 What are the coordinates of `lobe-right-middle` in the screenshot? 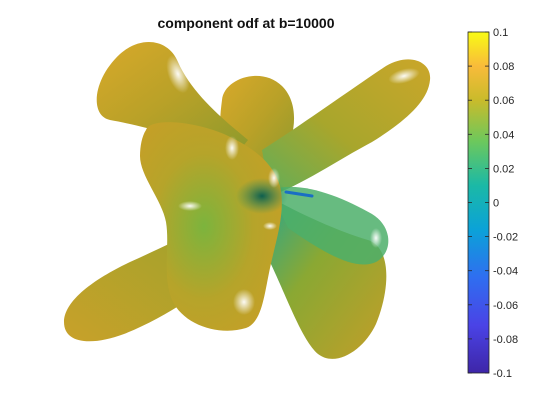 It's located at (329, 225).